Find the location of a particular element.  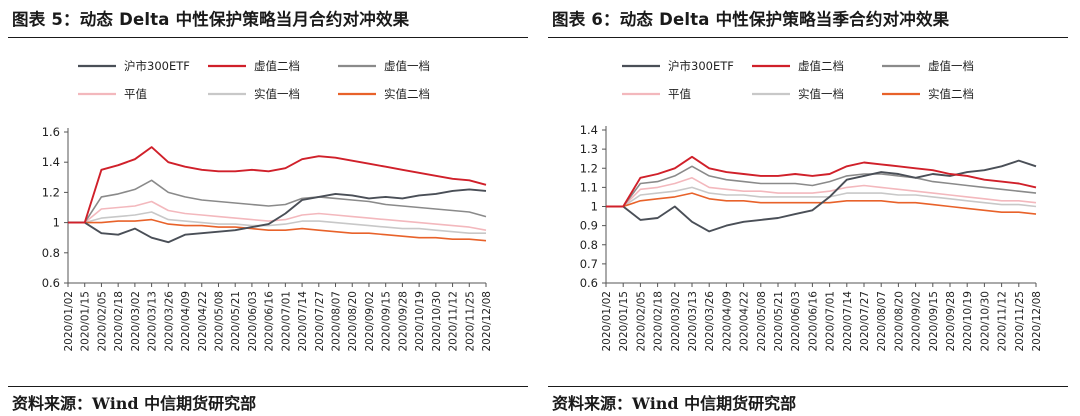

series-line-itm2 is located at coordinates (277, 230).